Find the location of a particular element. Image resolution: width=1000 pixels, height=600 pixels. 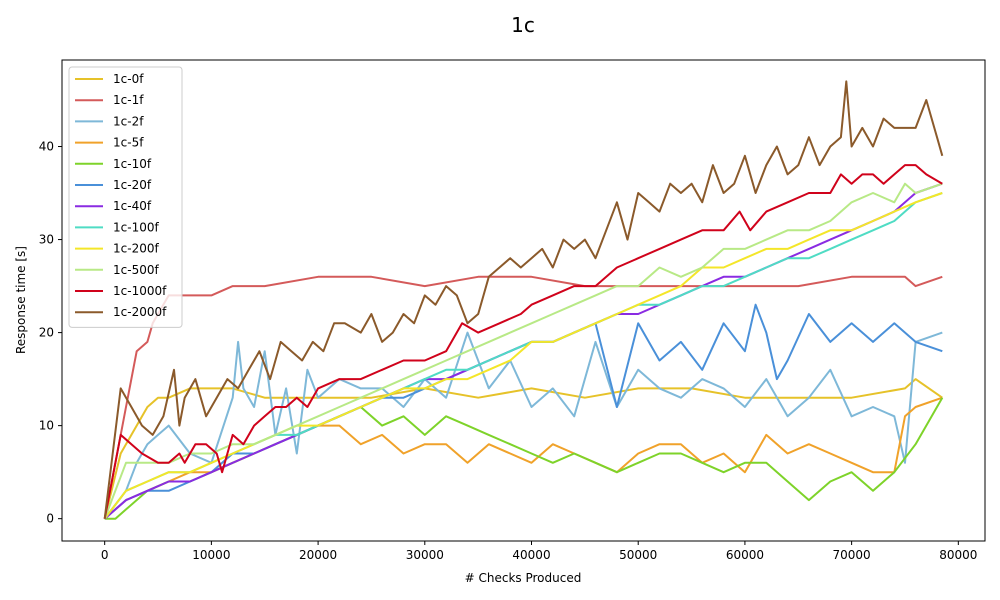

y-tick-label: 40 is located at coordinates (46, 147).